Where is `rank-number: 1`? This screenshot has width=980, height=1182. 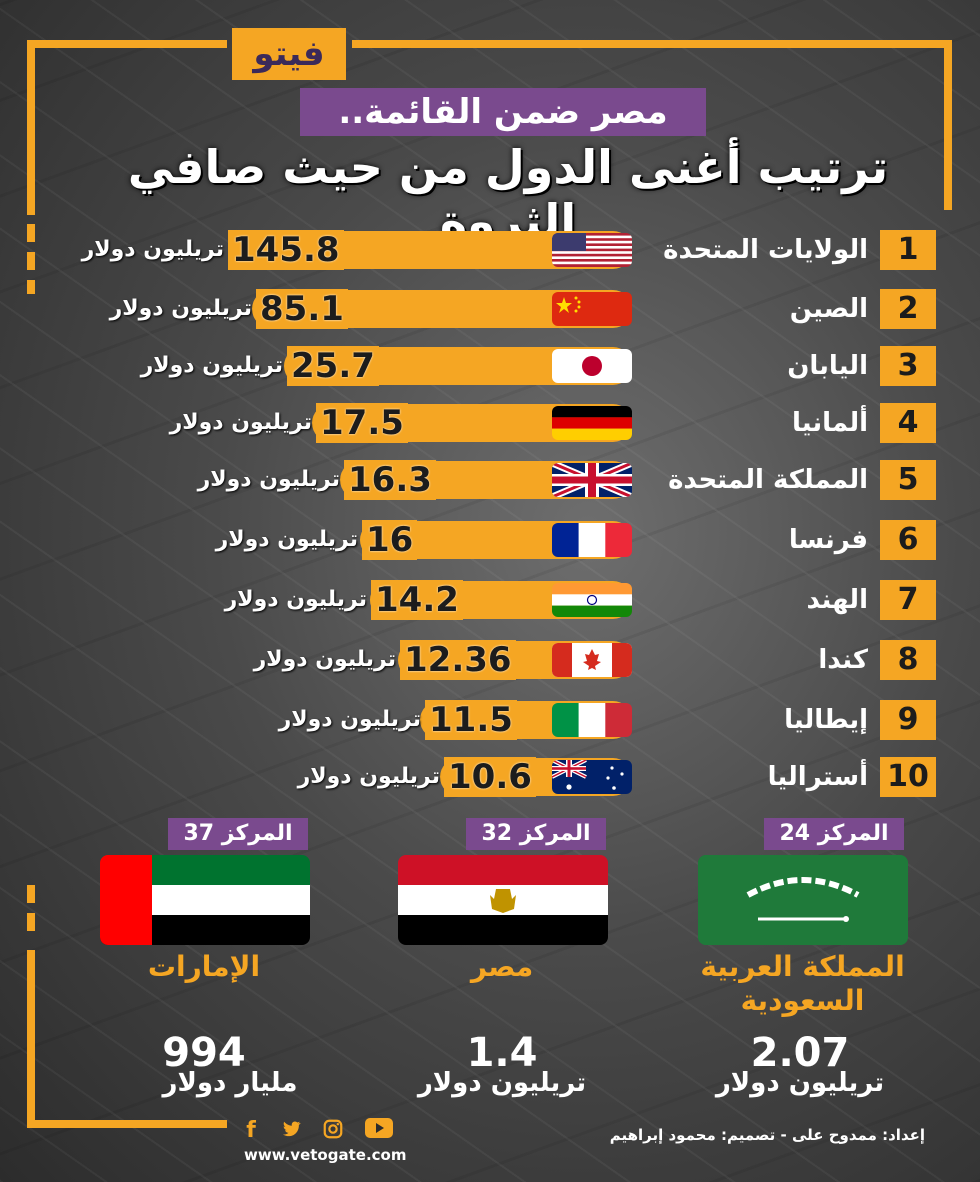 rank-number: 1 is located at coordinates (908, 250).